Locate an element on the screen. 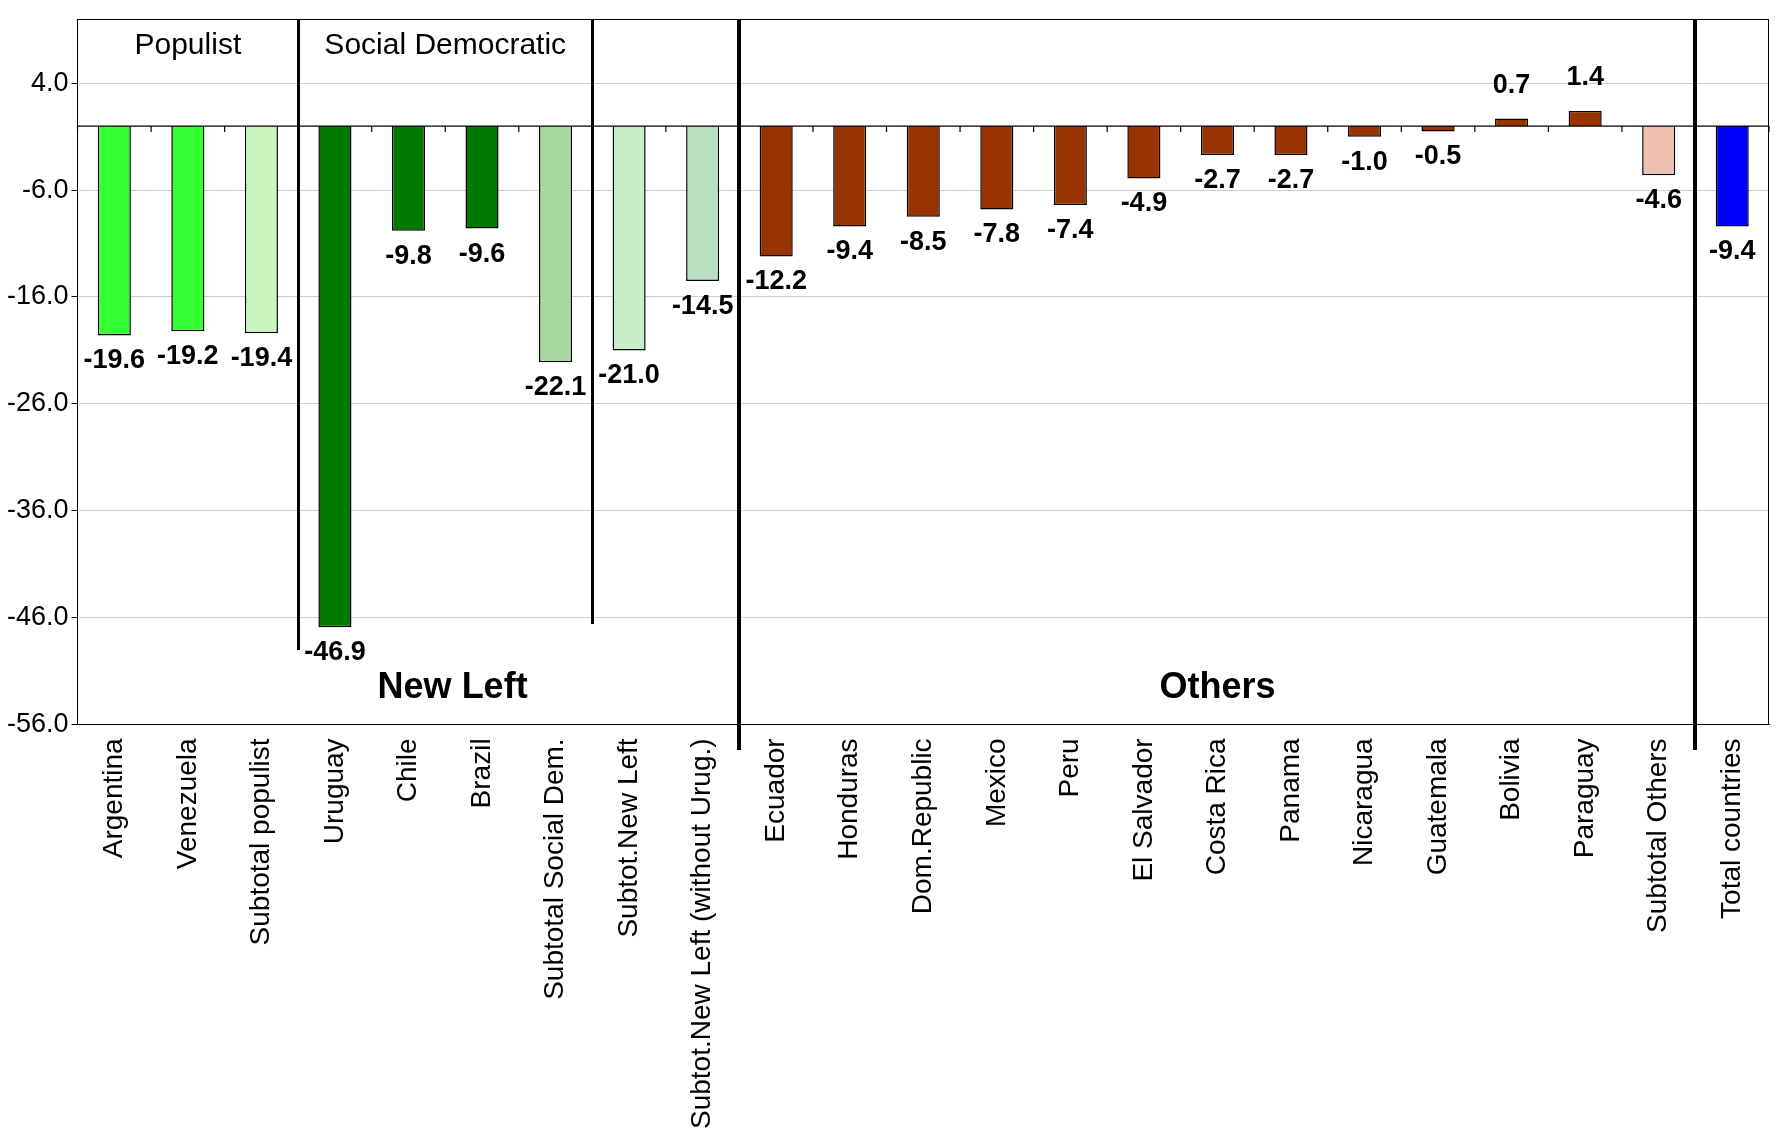  data-label: -14.5 is located at coordinates (702, 304).